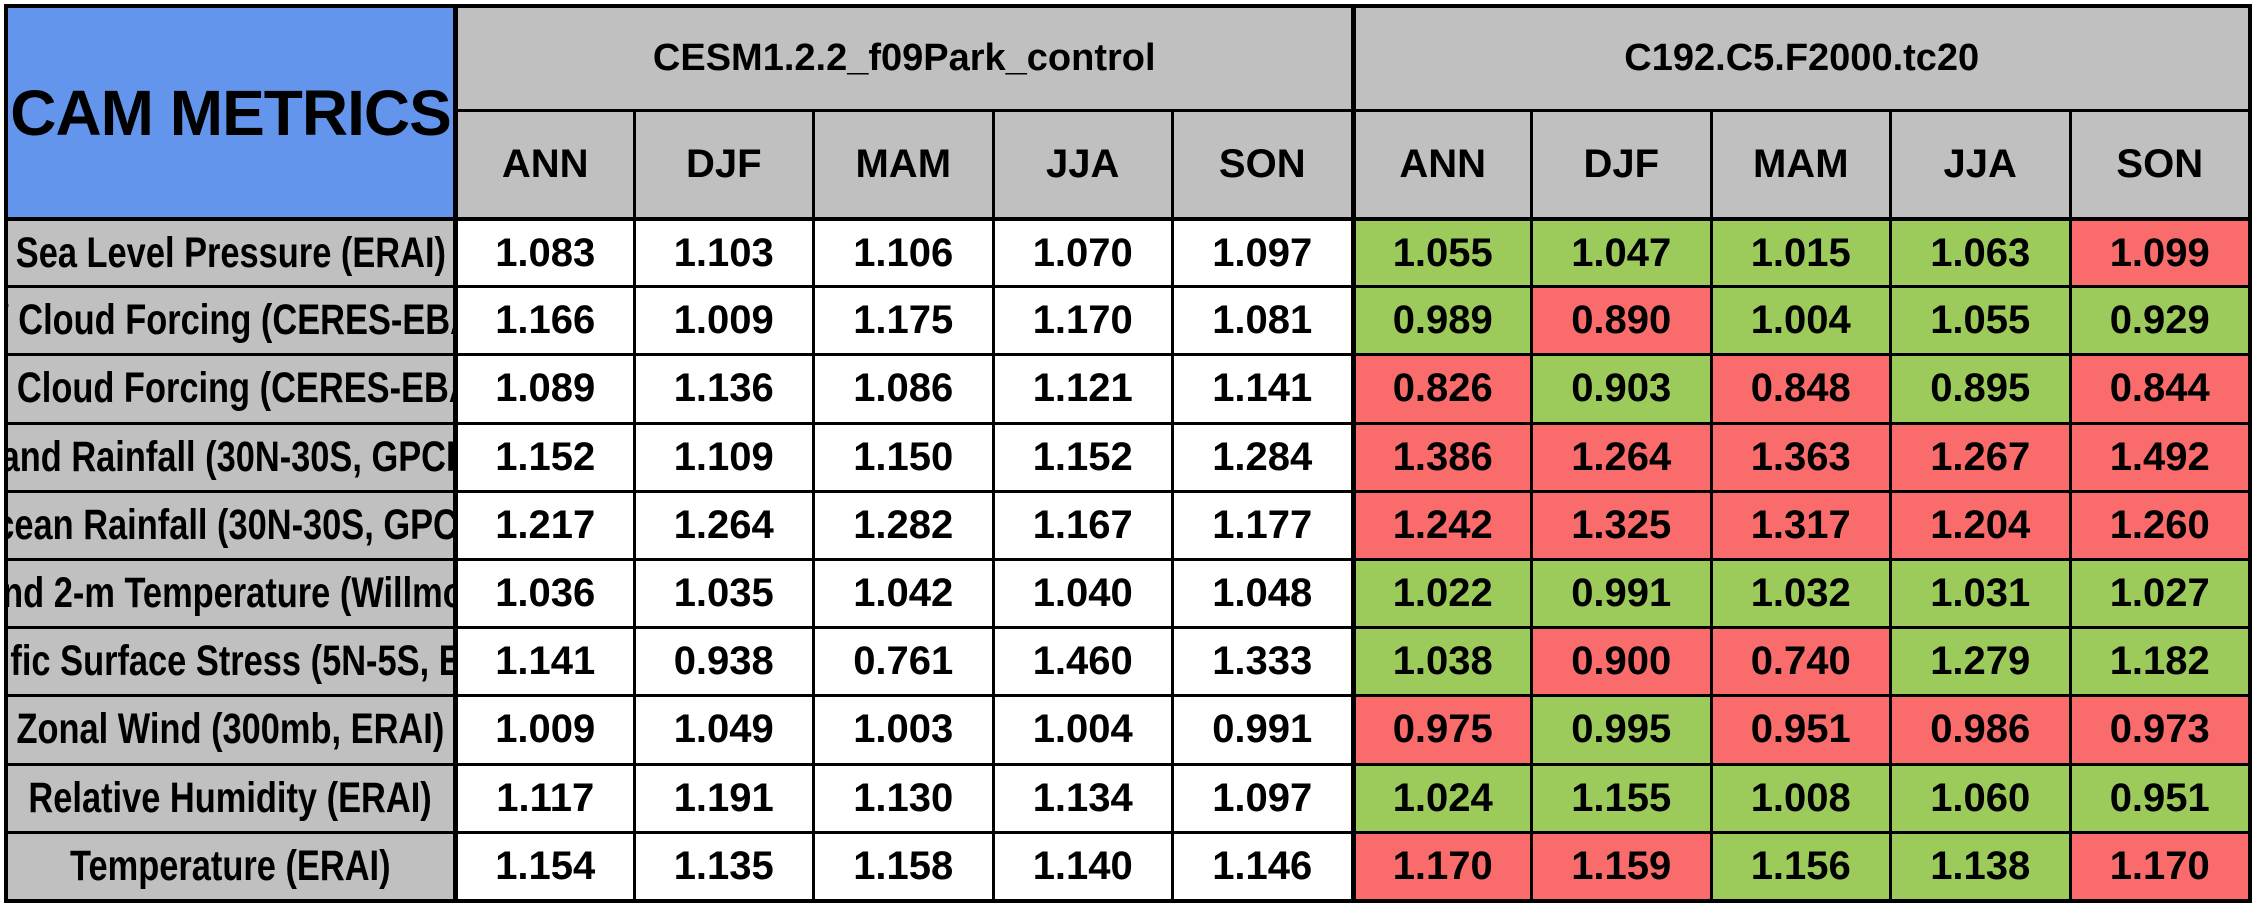 The width and height of the screenshot is (2260, 911). I want to click on c192-value-cell: 1.242, so click(1441, 525).